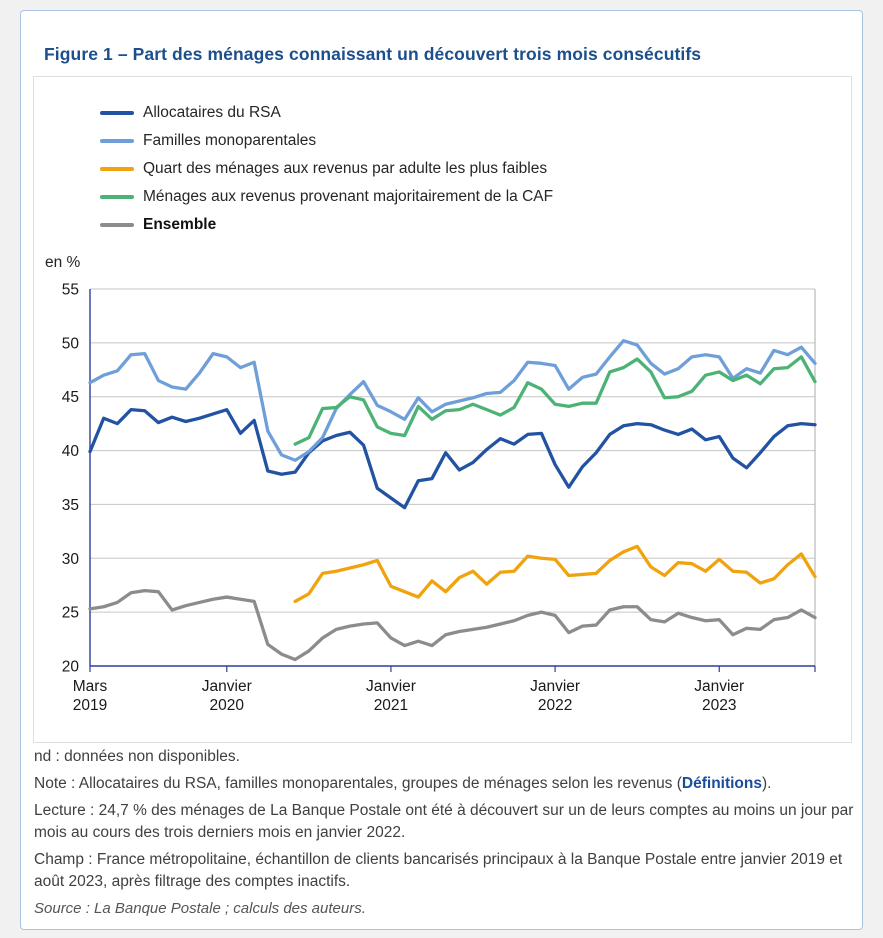  What do you see at coordinates (180, 224) in the screenshot?
I see `legend-label-ensemble: Ensemble` at bounding box center [180, 224].